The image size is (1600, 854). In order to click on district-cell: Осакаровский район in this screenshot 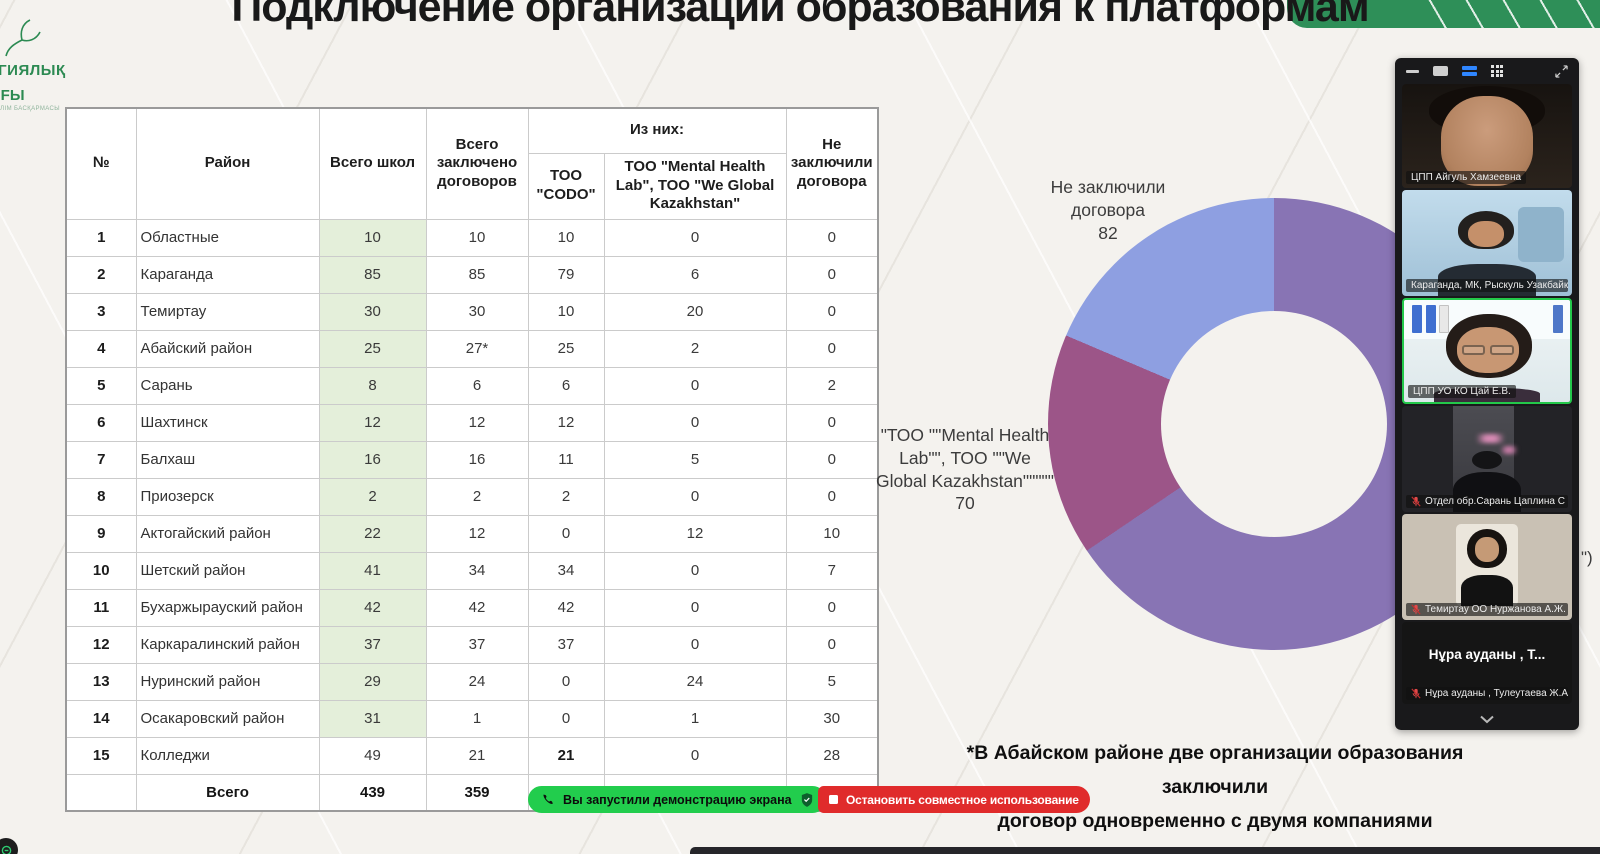, I will do `click(227, 718)`.